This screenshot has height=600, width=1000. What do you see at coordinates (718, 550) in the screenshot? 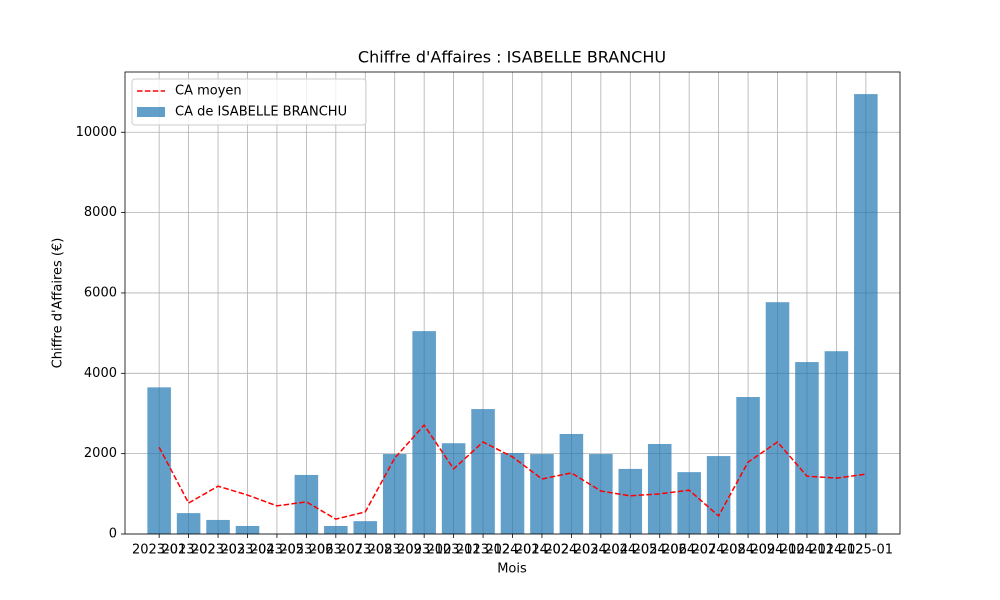
I see `x-tick-label: 2024-08` at bounding box center [718, 550].